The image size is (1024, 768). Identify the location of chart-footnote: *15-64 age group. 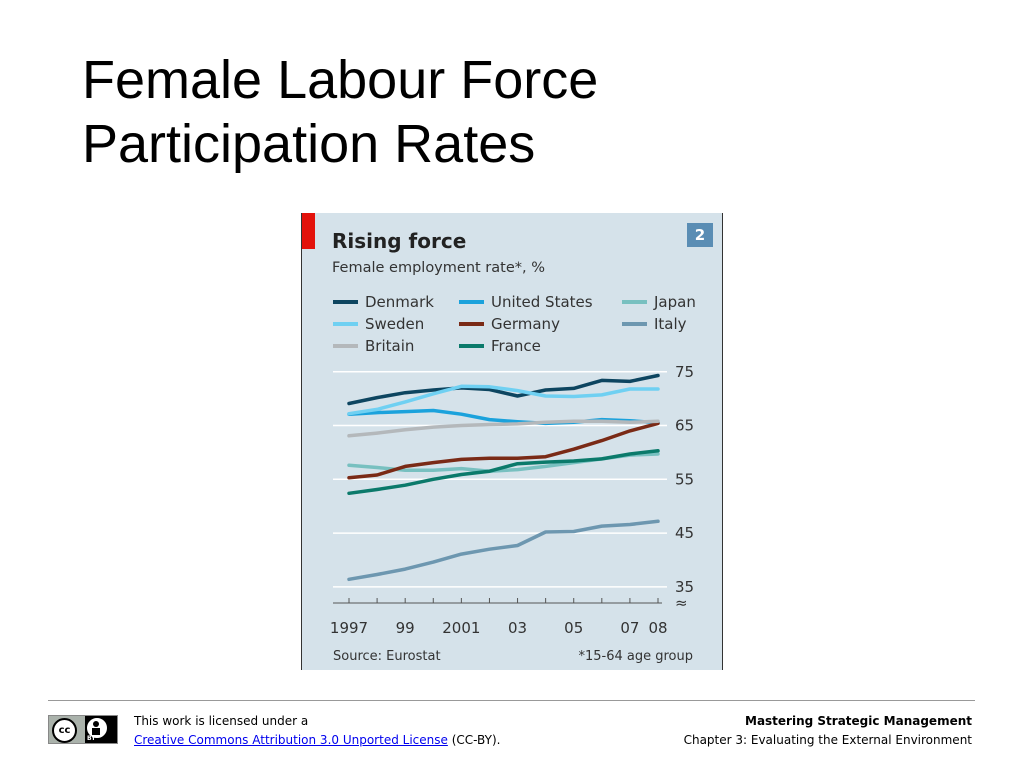
(635, 656).